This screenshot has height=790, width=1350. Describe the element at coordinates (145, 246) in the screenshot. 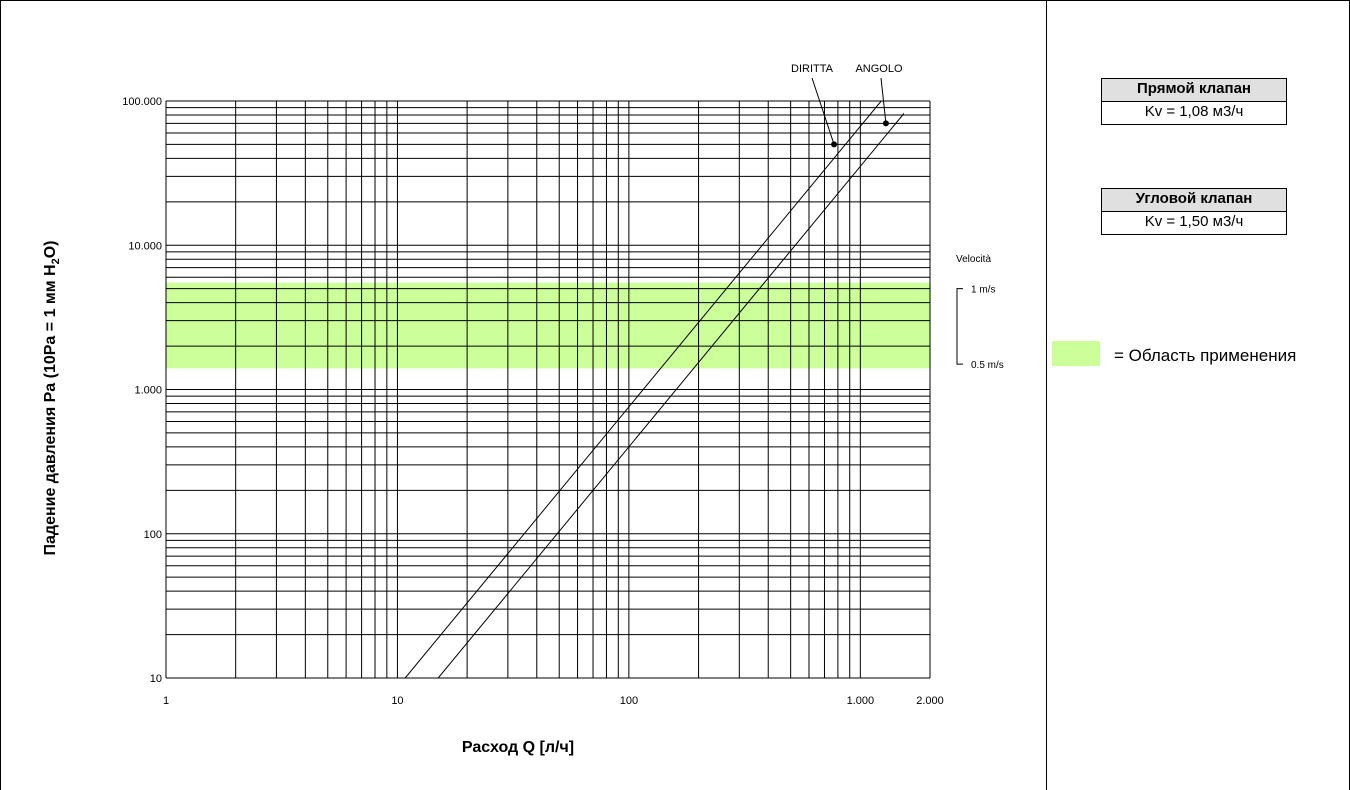

I see `y-tick-label: 10.000` at that location.